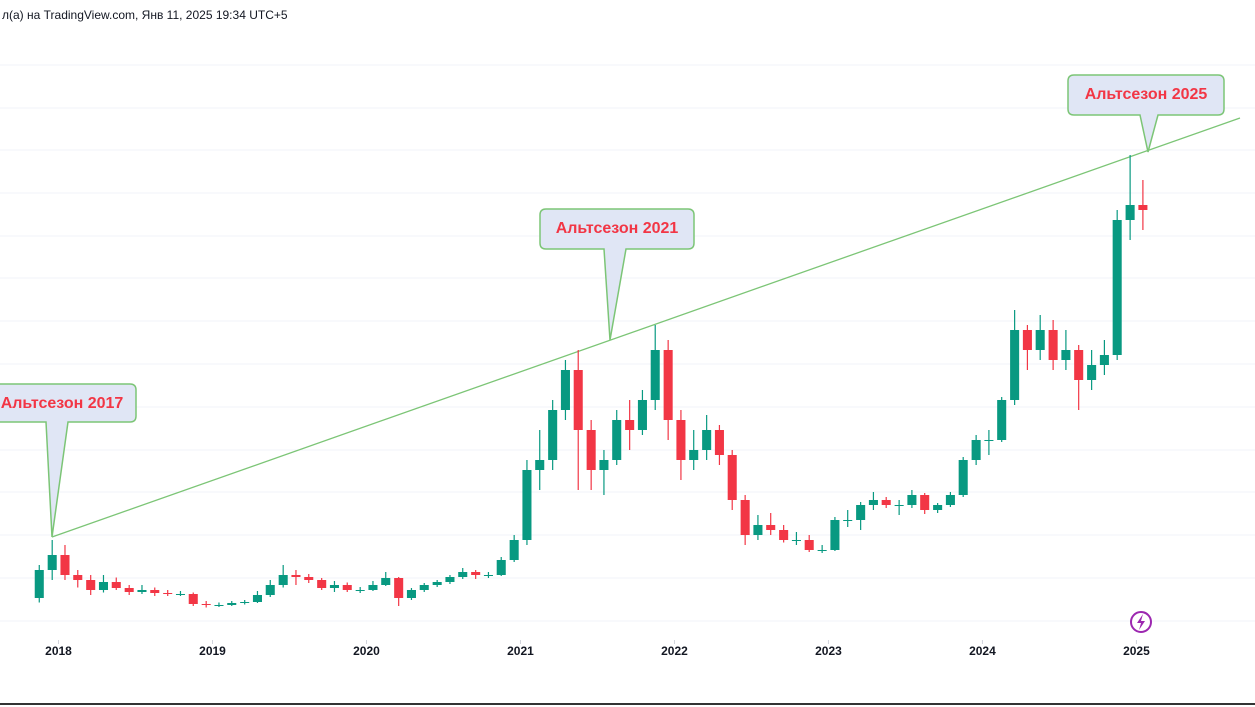 The width and height of the screenshot is (1255, 707). I want to click on x-axis: 2018 2019 2020 2021 2022 2023 2024 2025, so click(597, 649).